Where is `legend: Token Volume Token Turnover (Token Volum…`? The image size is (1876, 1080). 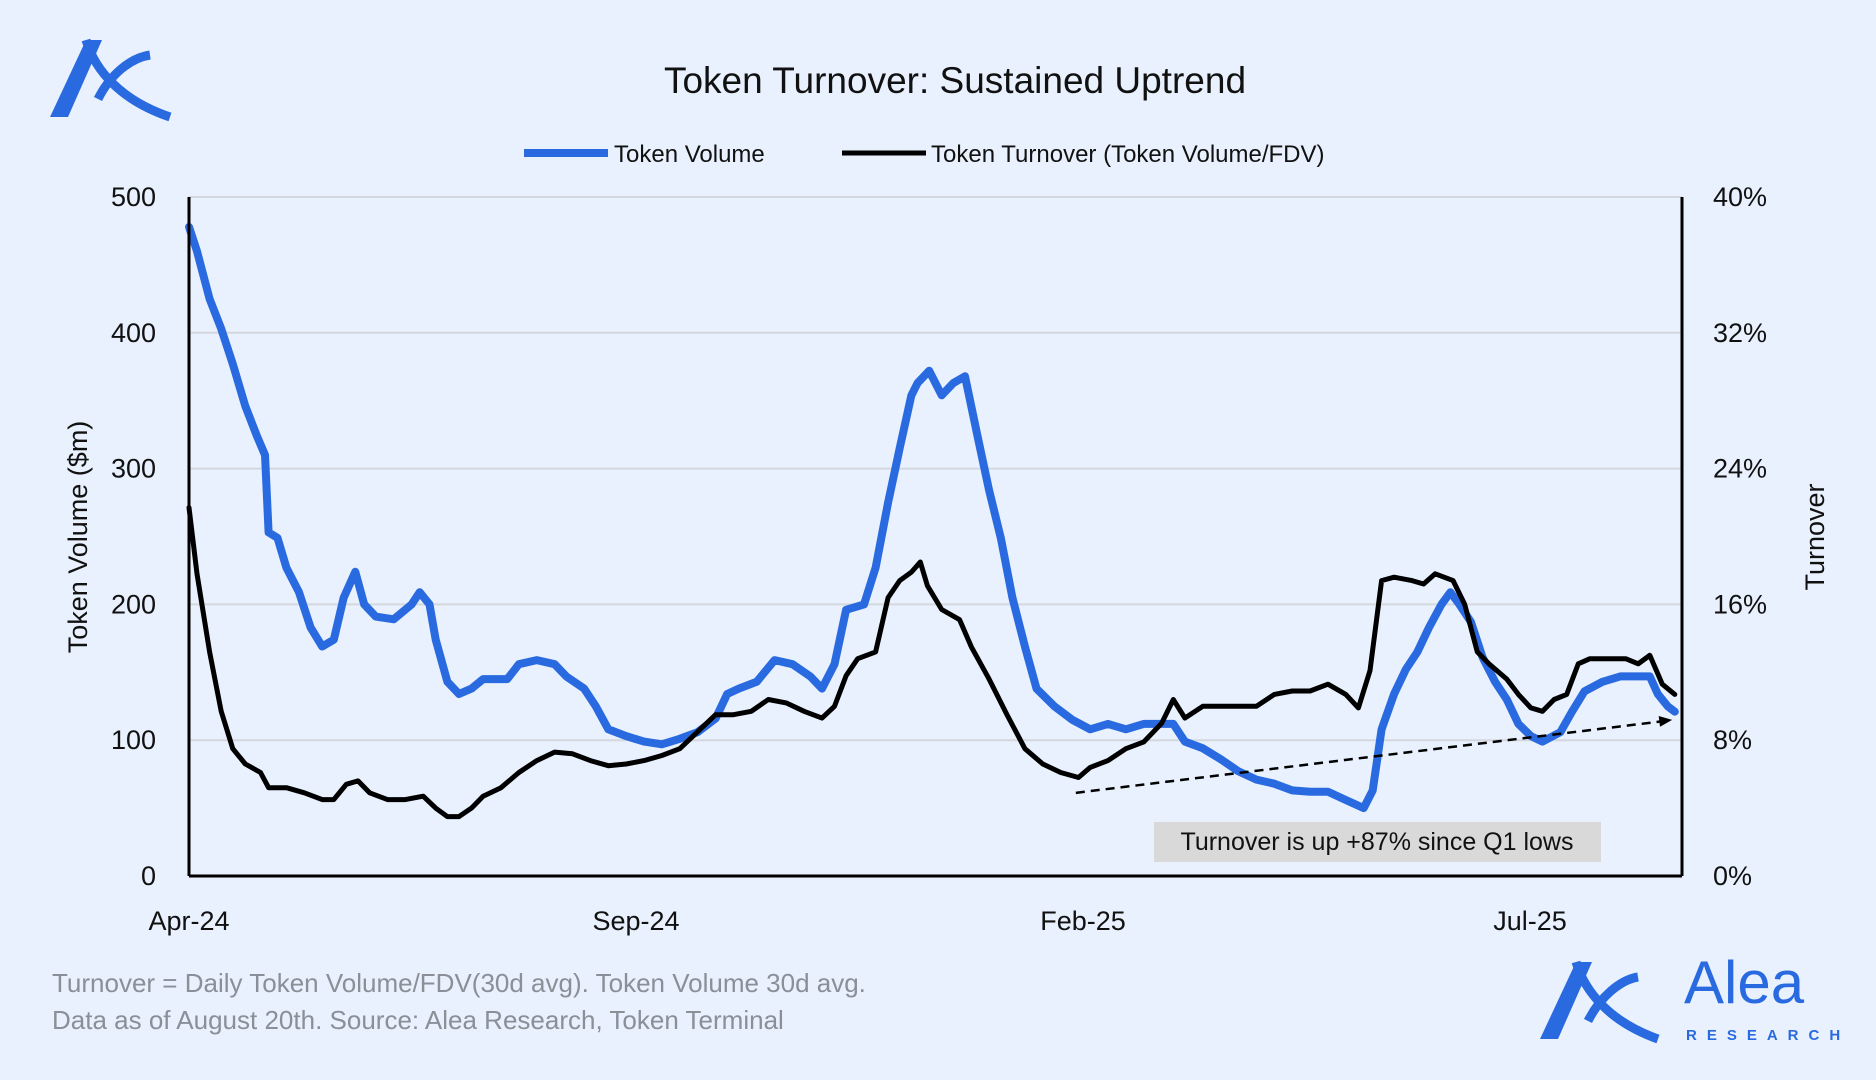
legend: Token Volume Token Turnover (Token Volum… is located at coordinates (924, 154).